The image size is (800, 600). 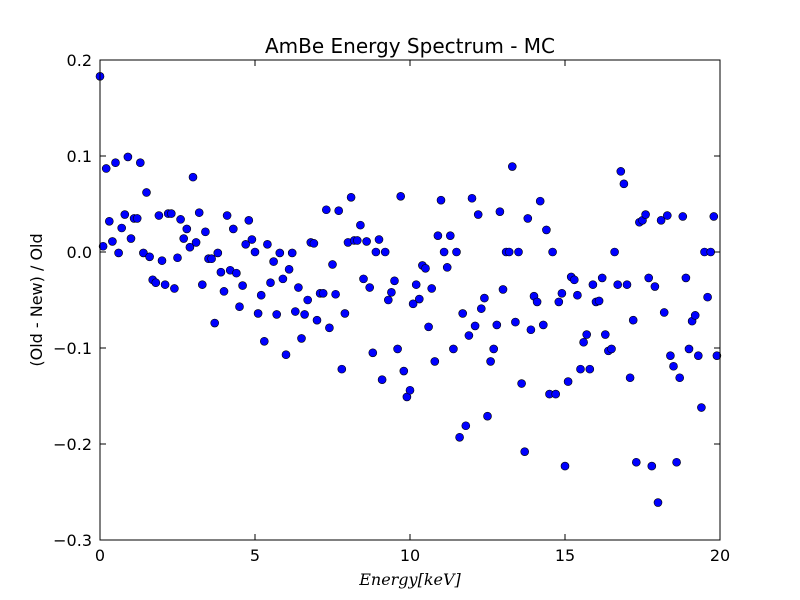 I want to click on y-tick-label: −0.2, so click(x=72, y=444).